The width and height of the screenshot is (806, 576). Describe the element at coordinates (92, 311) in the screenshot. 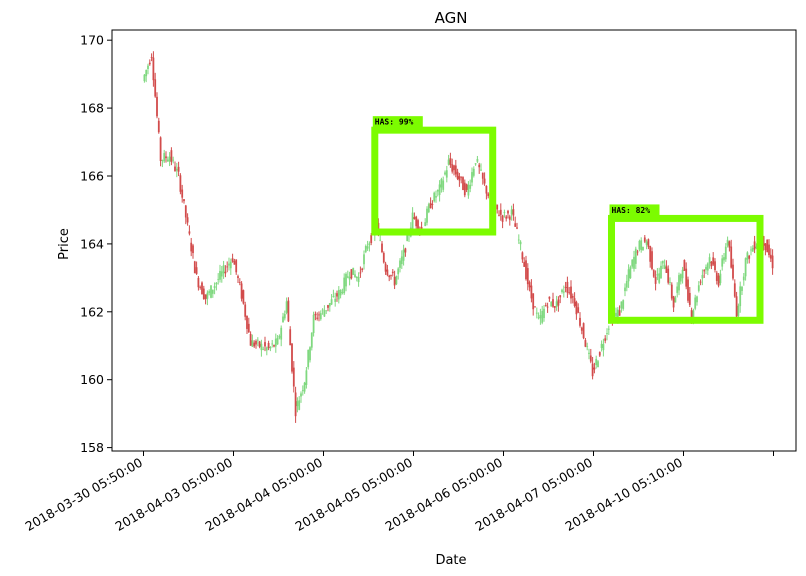

I see `y-tick-label: 162` at that location.